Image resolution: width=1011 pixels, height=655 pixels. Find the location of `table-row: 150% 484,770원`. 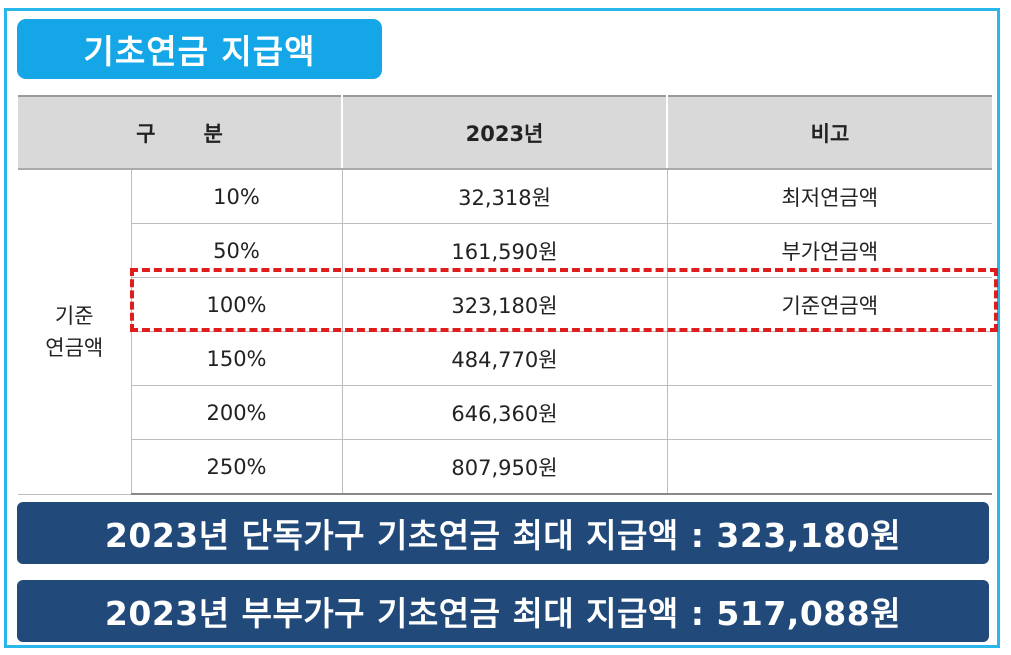

table-row: 150% 484,770원 is located at coordinates (505, 358).